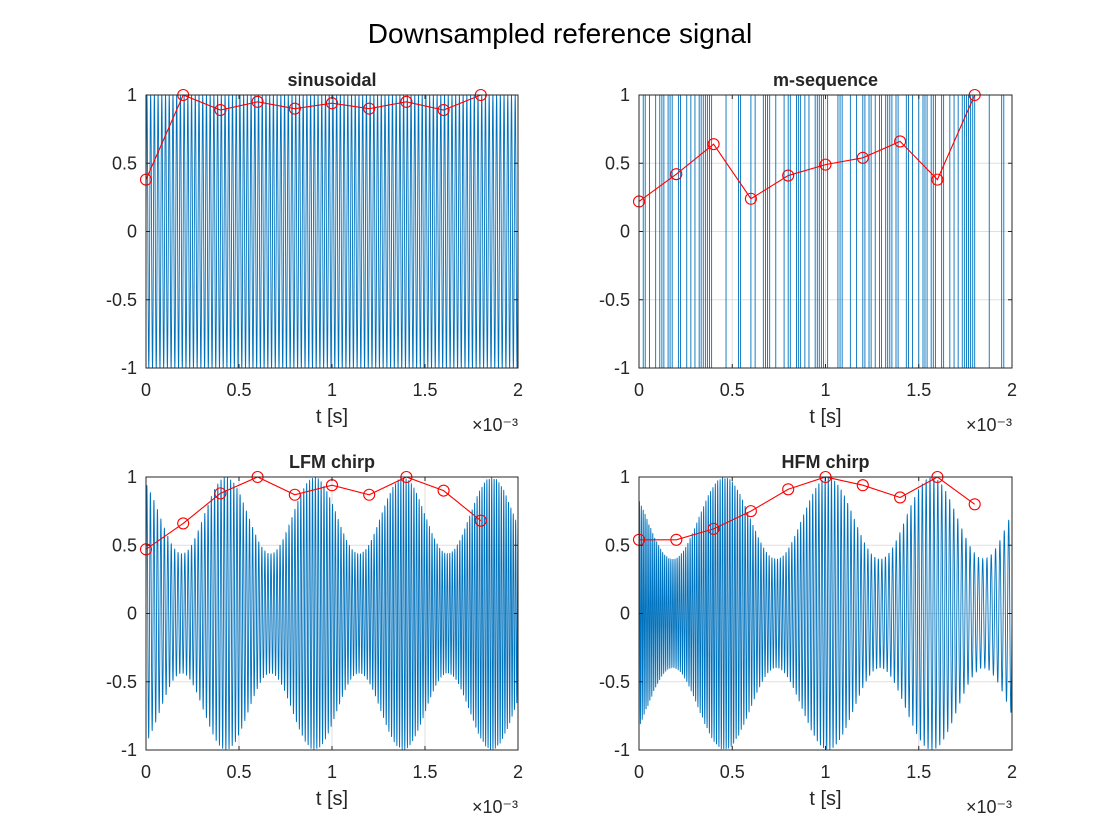 The width and height of the screenshot is (1120, 840). What do you see at coordinates (331, 80) in the screenshot?
I see `subplot-title: sinusoidal` at bounding box center [331, 80].